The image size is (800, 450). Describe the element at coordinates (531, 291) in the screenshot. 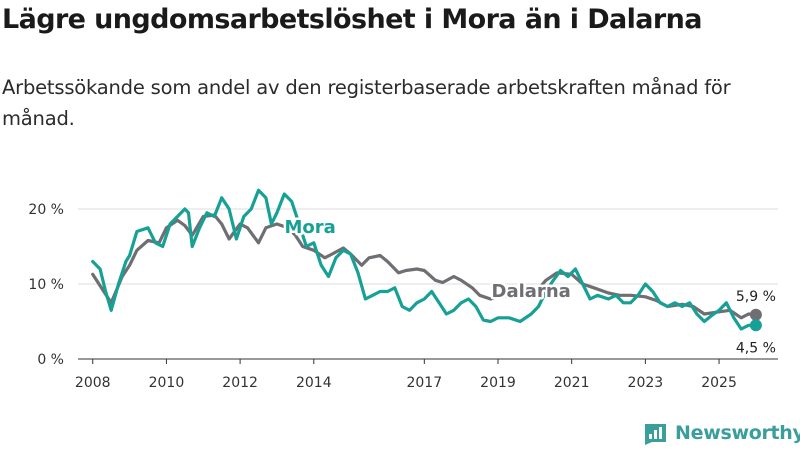

I see `series-name-label-dalarna: Dalarna` at that location.